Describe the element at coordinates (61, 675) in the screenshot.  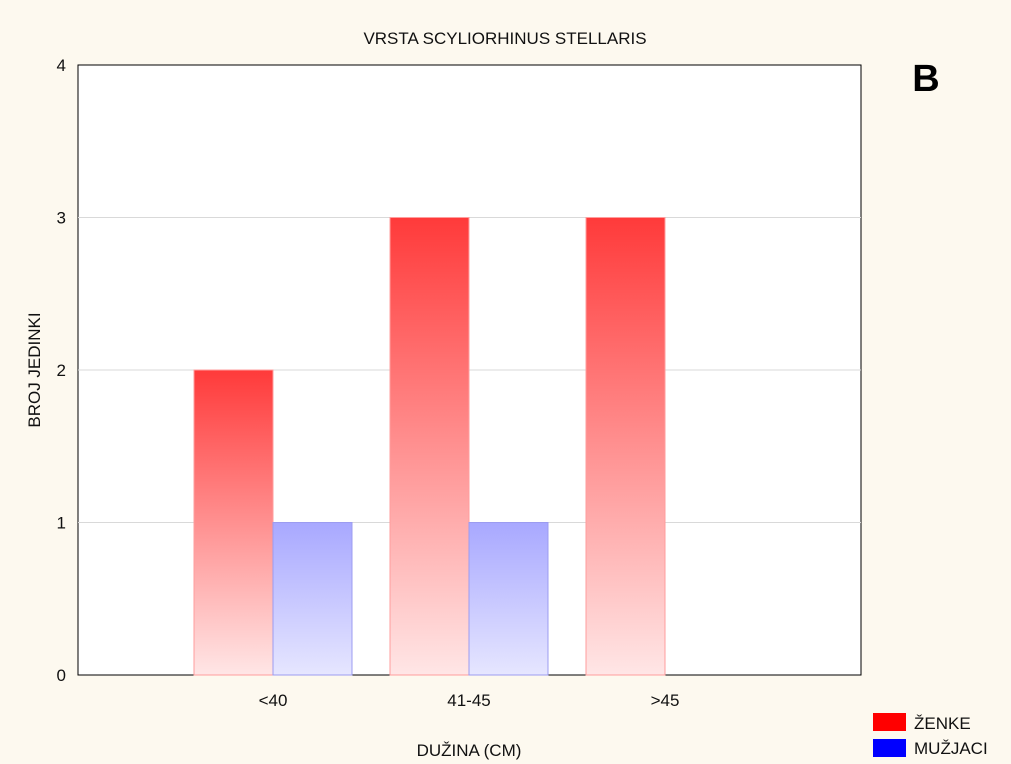
I see `y-tick-label: 0` at that location.